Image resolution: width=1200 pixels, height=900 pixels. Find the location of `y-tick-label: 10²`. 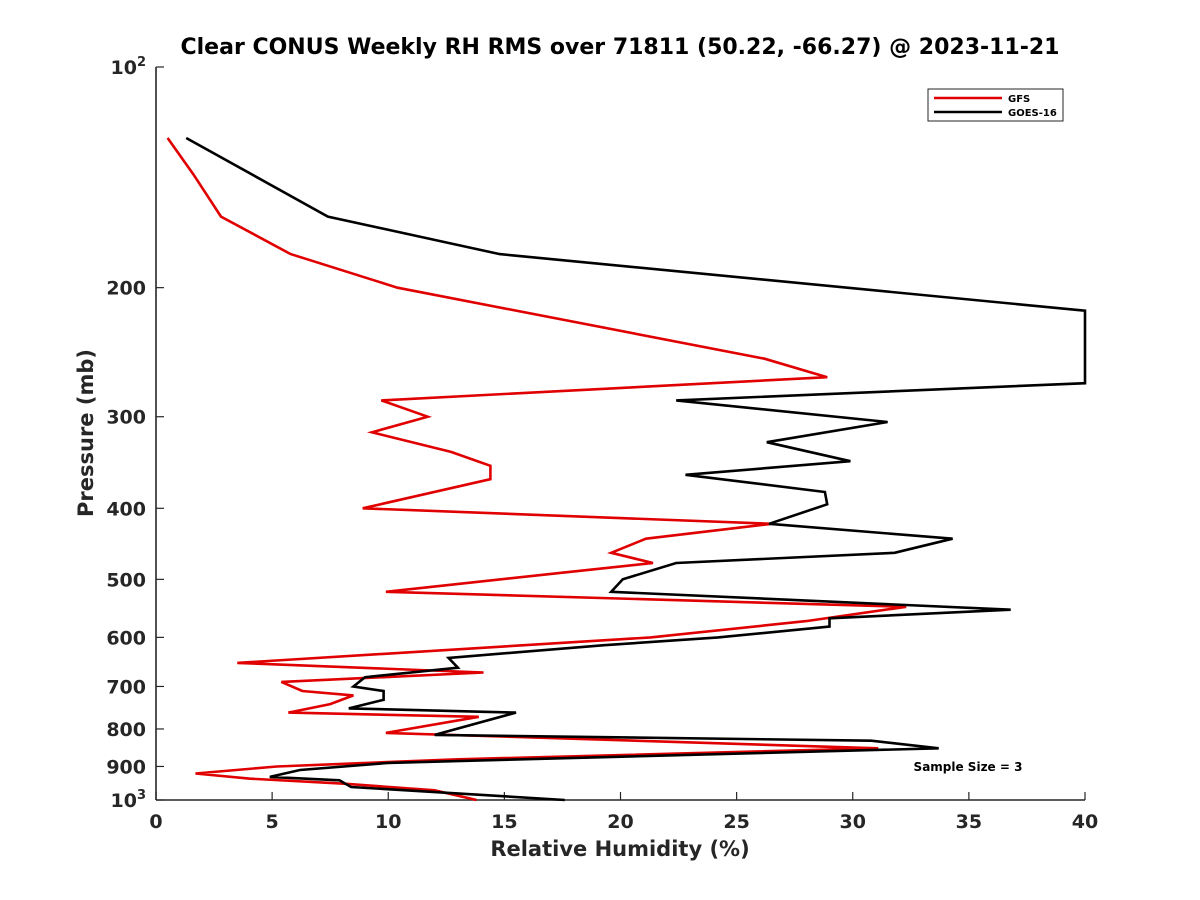

y-tick-label: 10² is located at coordinates (129, 67).